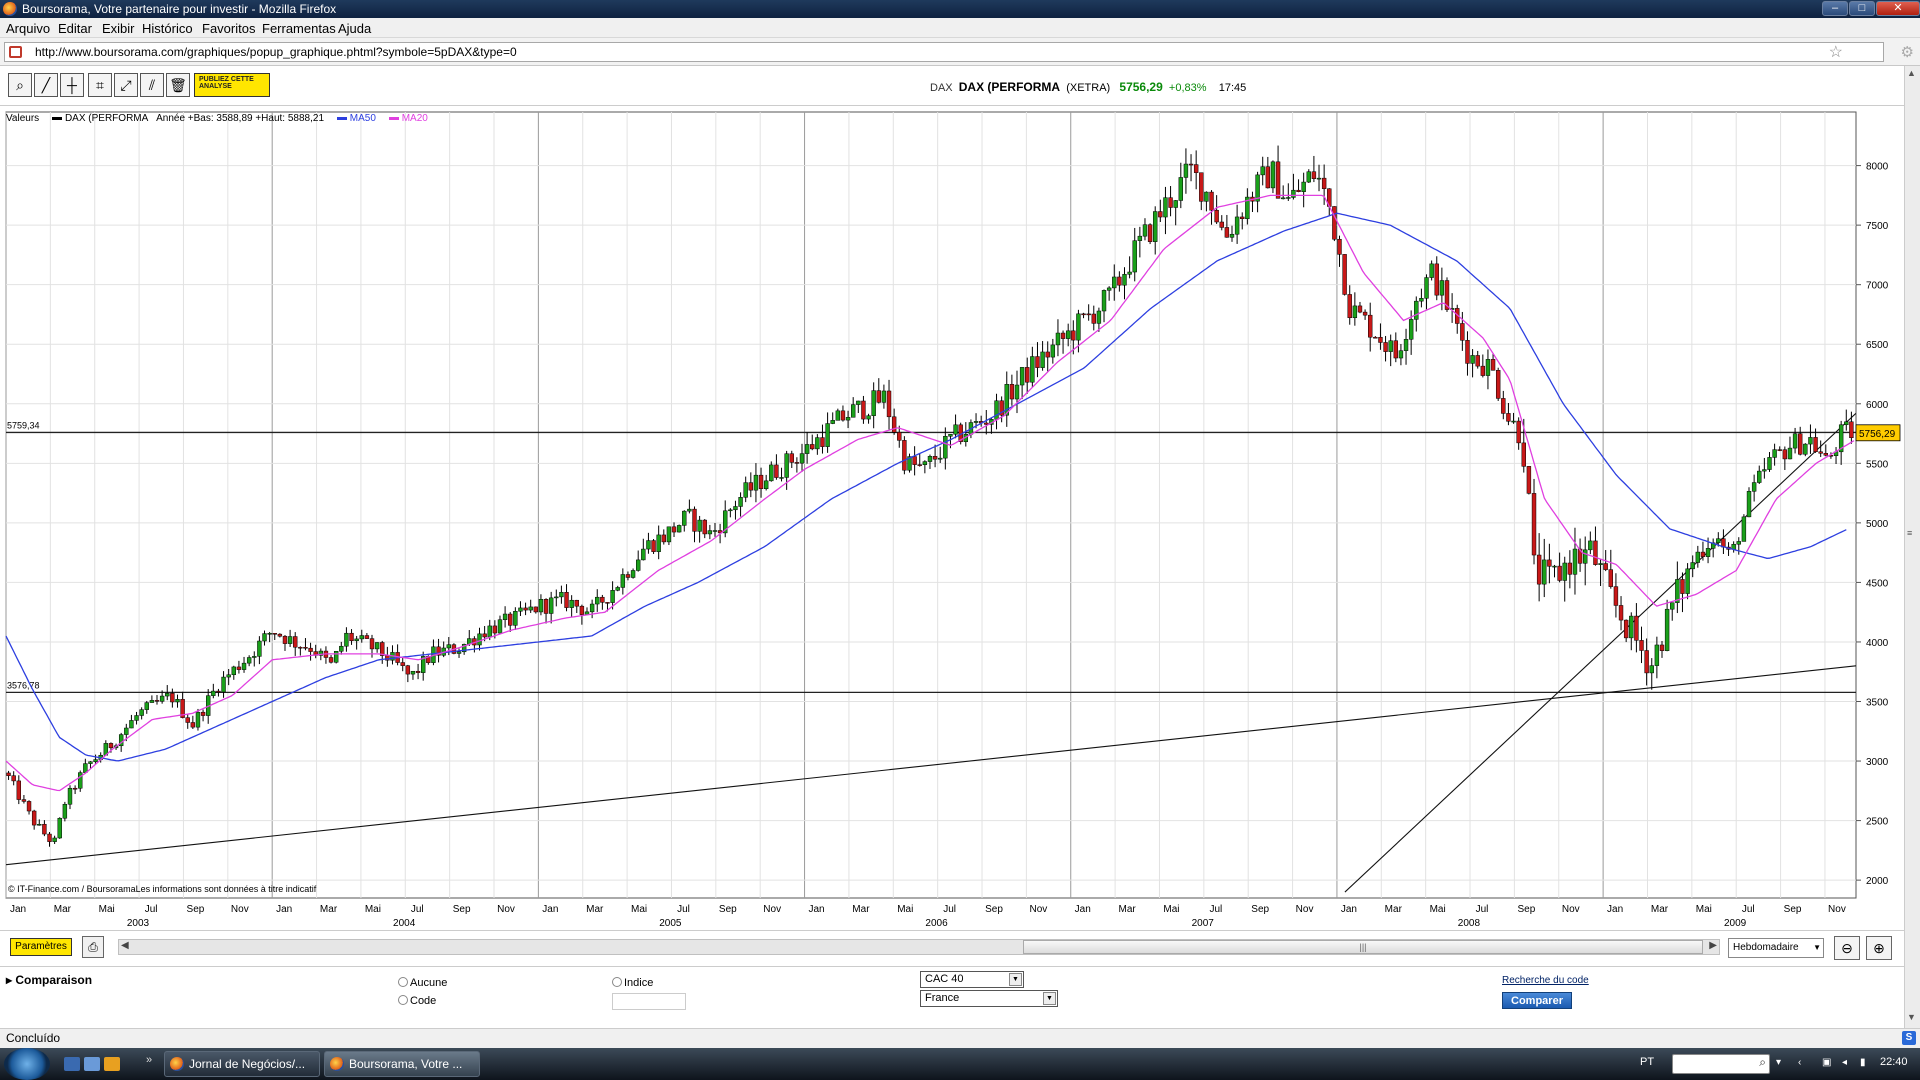  What do you see at coordinates (422, 983) in the screenshot?
I see `radio-none: Aucune` at bounding box center [422, 983].